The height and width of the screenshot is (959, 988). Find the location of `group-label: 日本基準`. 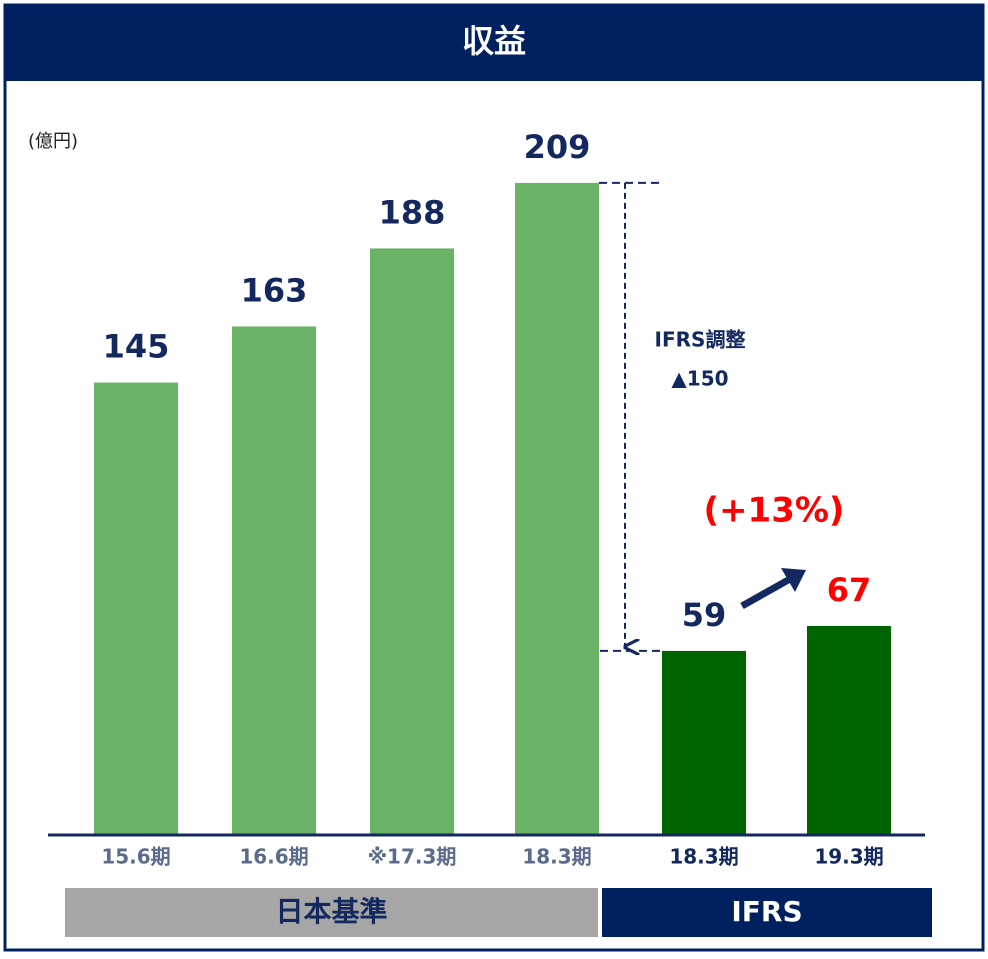

group-label: 日本基準 is located at coordinates (331, 911).